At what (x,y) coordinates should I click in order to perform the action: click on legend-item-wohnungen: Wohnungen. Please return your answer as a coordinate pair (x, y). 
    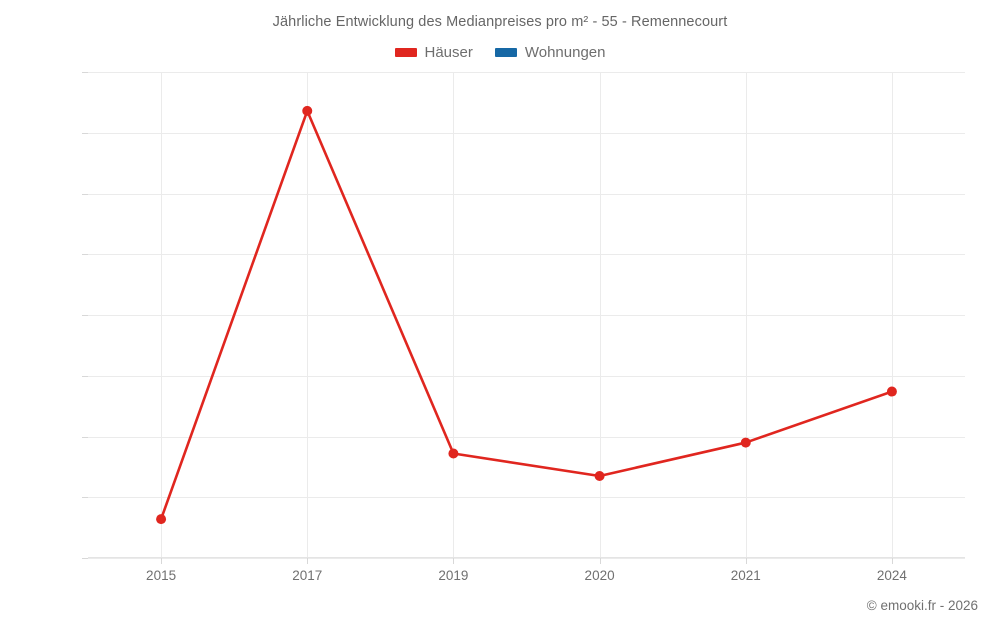
    Looking at the image, I should click on (550, 52).